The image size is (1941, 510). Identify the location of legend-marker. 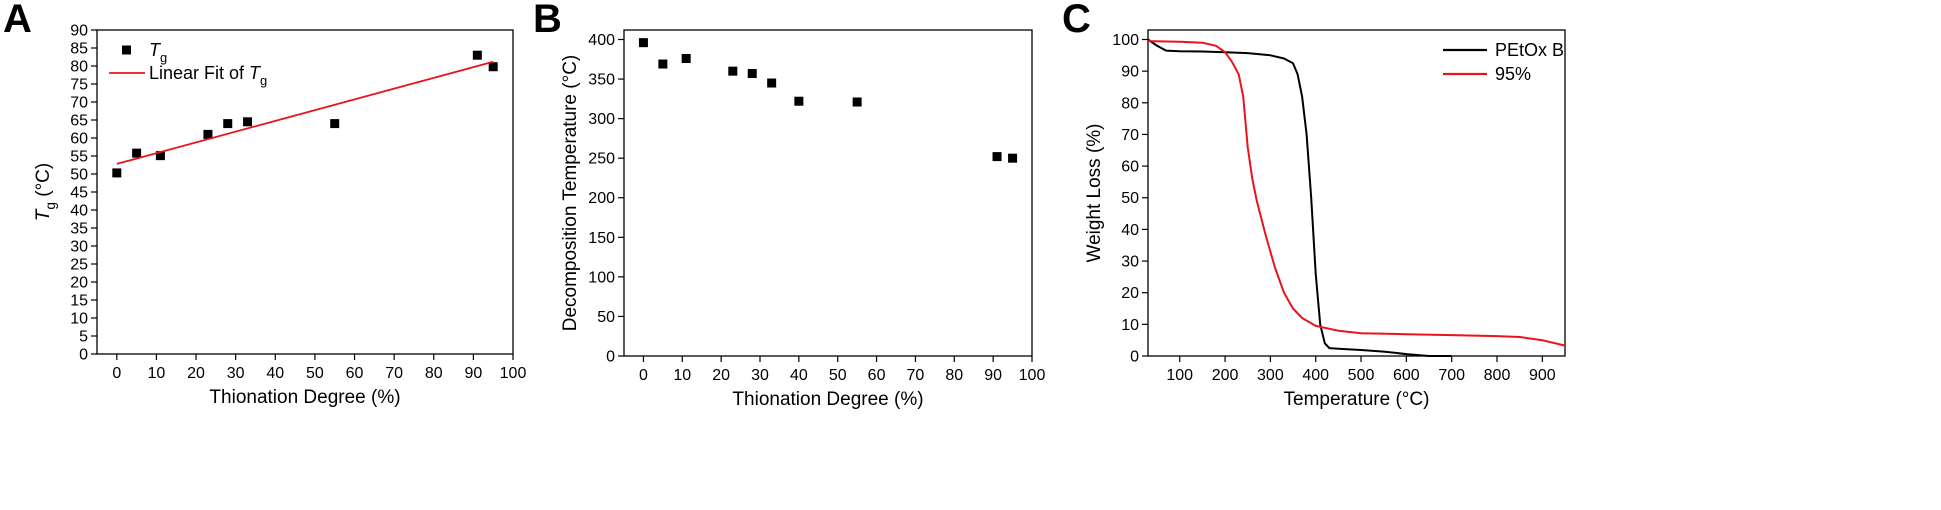
(126, 50).